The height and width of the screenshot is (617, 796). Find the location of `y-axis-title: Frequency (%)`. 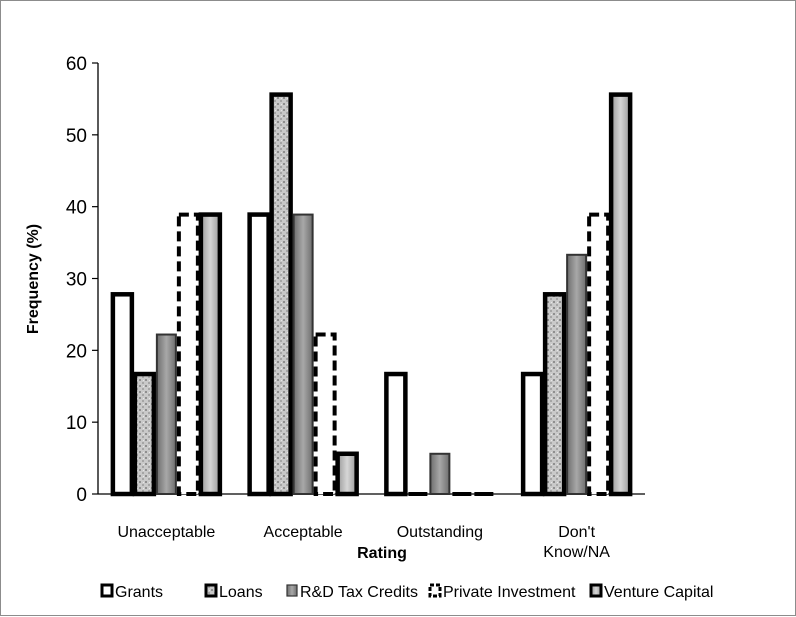

y-axis-title: Frequency (%) is located at coordinates (33, 279).